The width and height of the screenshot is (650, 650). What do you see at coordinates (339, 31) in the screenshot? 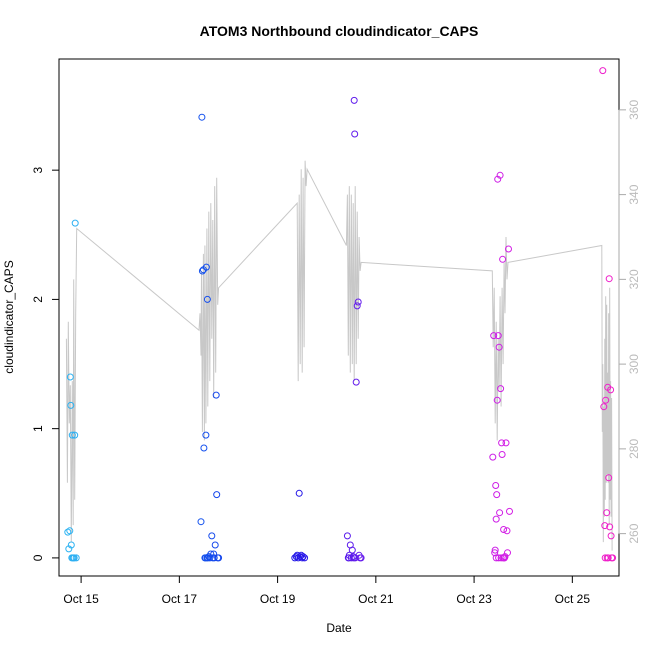
I see `chart-title: ATOM3 Northbound cloudindicator_CAPS` at bounding box center [339, 31].